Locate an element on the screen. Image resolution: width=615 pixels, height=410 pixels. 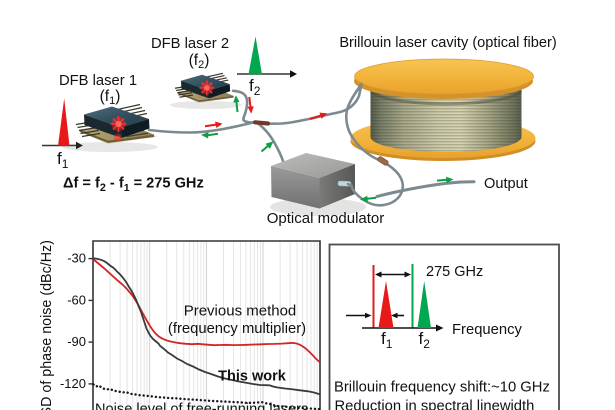
svg-text: Output is located at coordinates (506, 184).